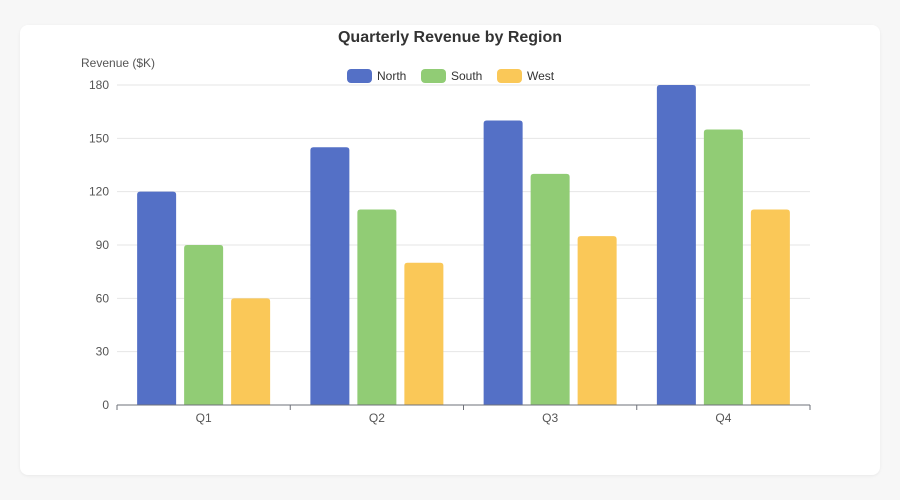 The height and width of the screenshot is (500, 900). I want to click on x-tick-label: Q4, so click(723, 418).